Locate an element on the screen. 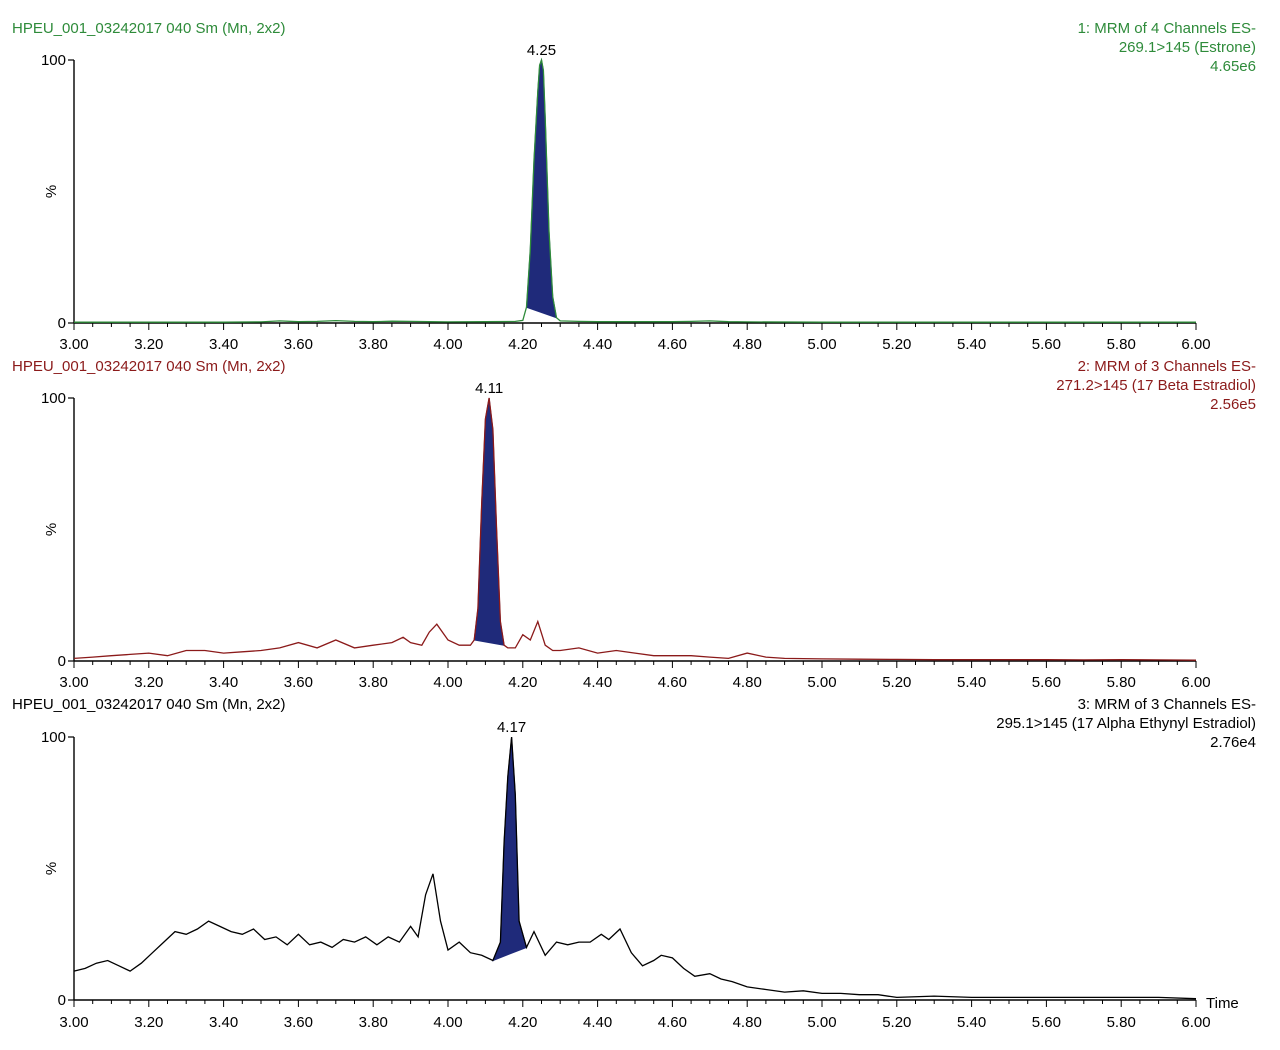 This screenshot has height=1050, width=1280. peak-label: 4.11 is located at coordinates (489, 388).